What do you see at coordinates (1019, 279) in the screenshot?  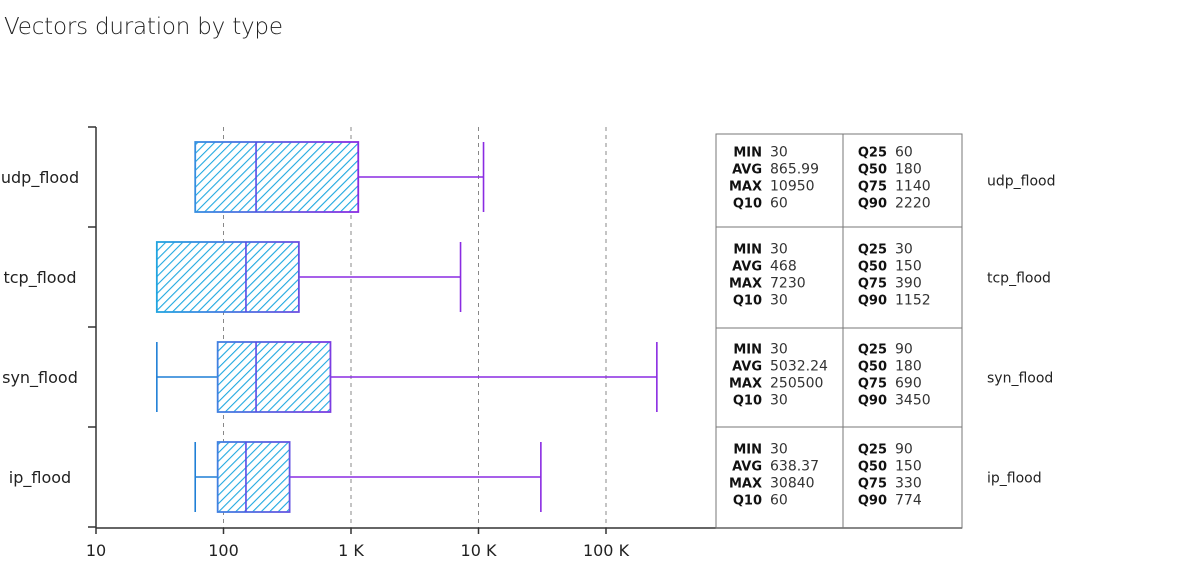 I see `row-label: tcp_flood` at bounding box center [1019, 279].